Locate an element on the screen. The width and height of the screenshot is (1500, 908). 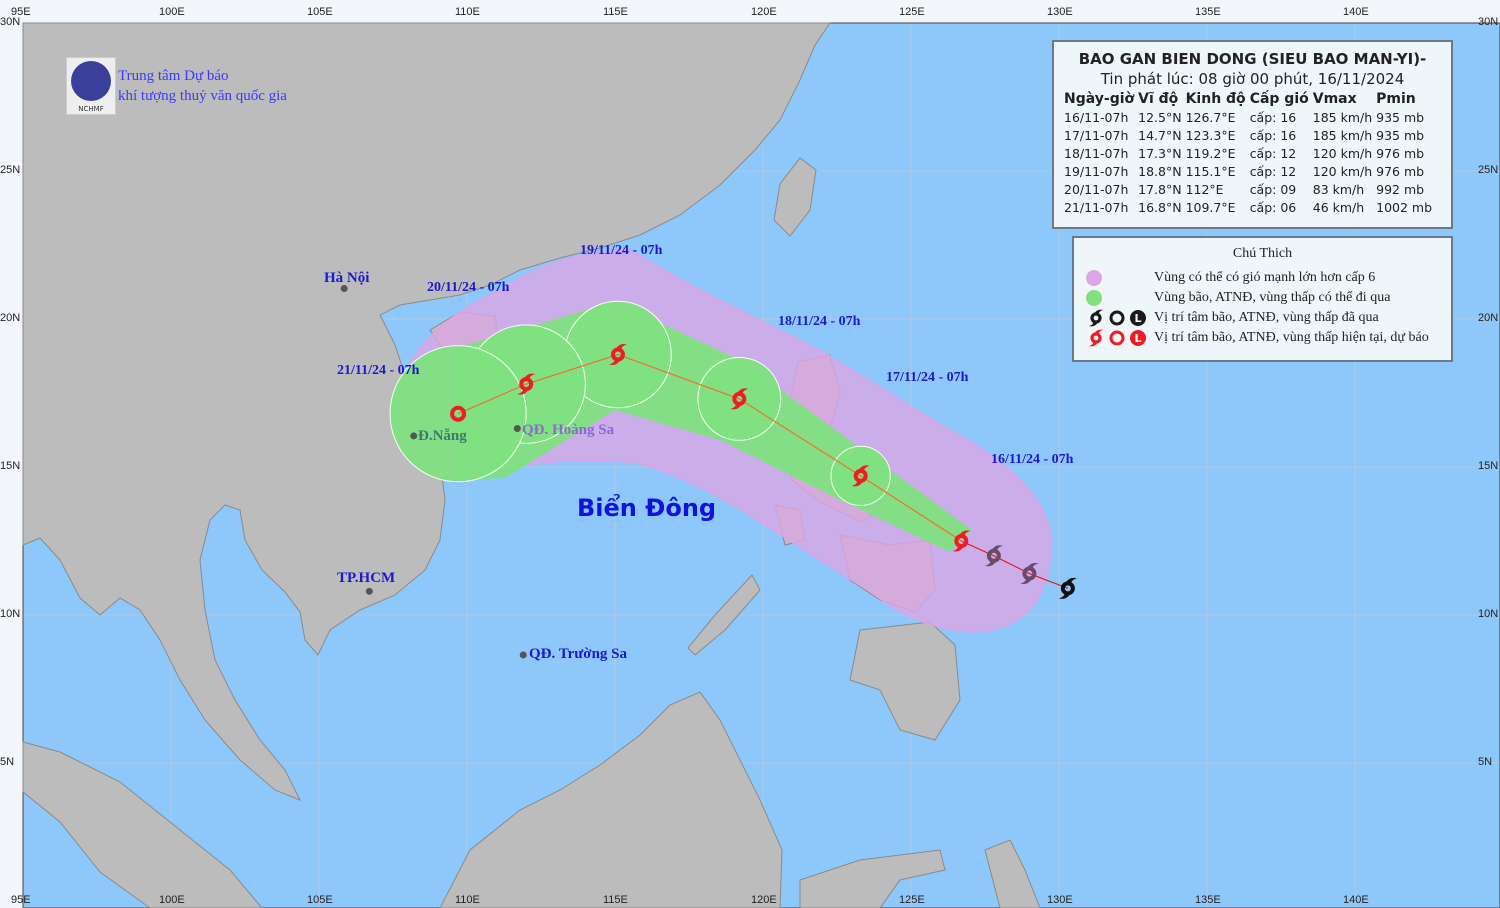
column-header: Vmax is located at coordinates (1334, 99).